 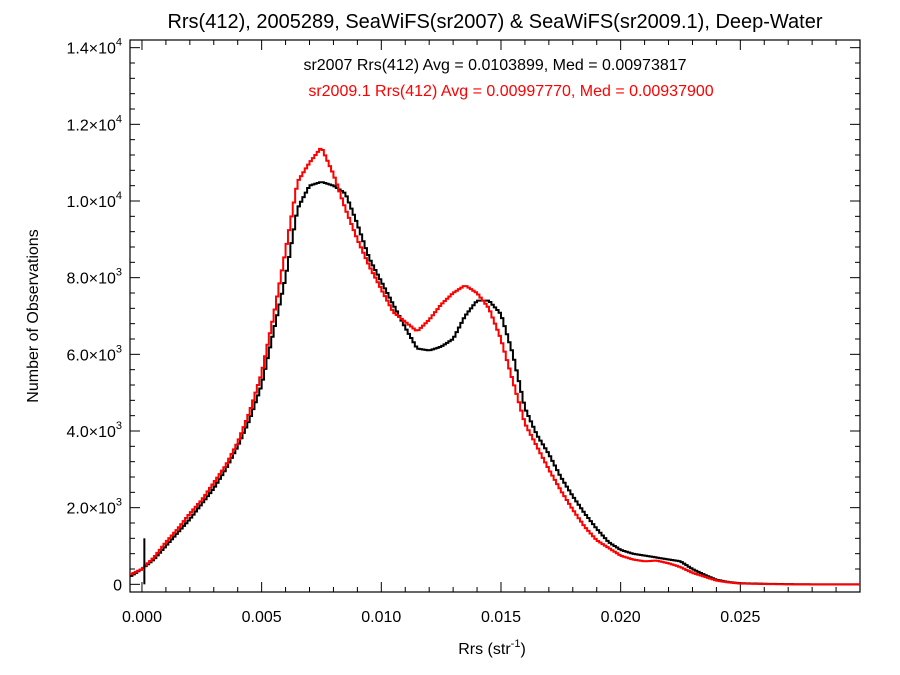 I want to click on y-axis-label: Number of Observations, so click(x=33, y=315).